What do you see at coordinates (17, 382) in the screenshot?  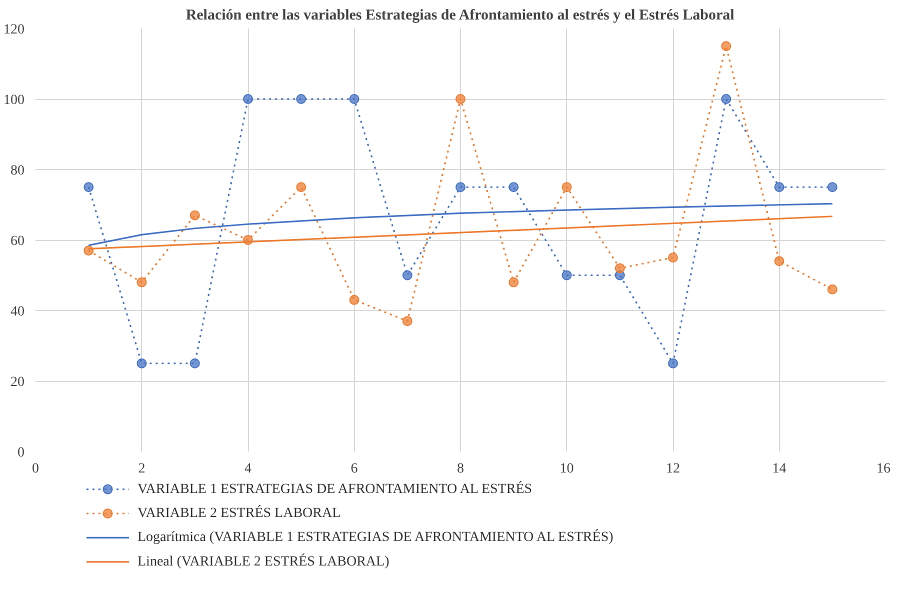 I see `y-tick-label: 20` at bounding box center [17, 382].